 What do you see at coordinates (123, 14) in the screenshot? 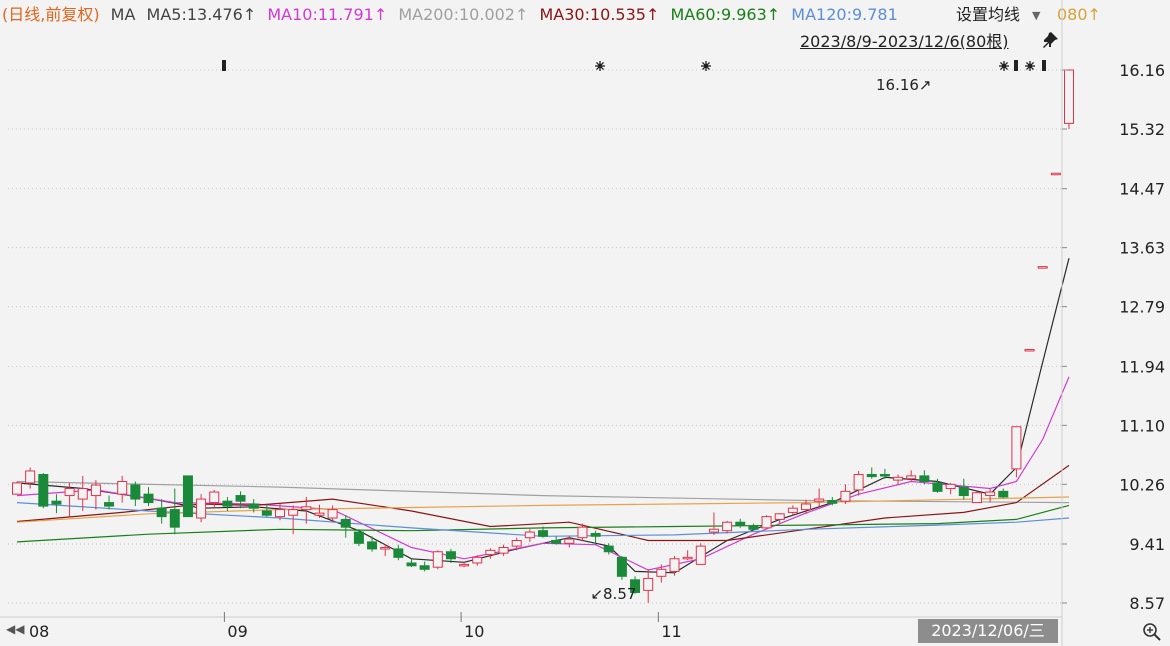
I see `ma-label: MA` at bounding box center [123, 14].